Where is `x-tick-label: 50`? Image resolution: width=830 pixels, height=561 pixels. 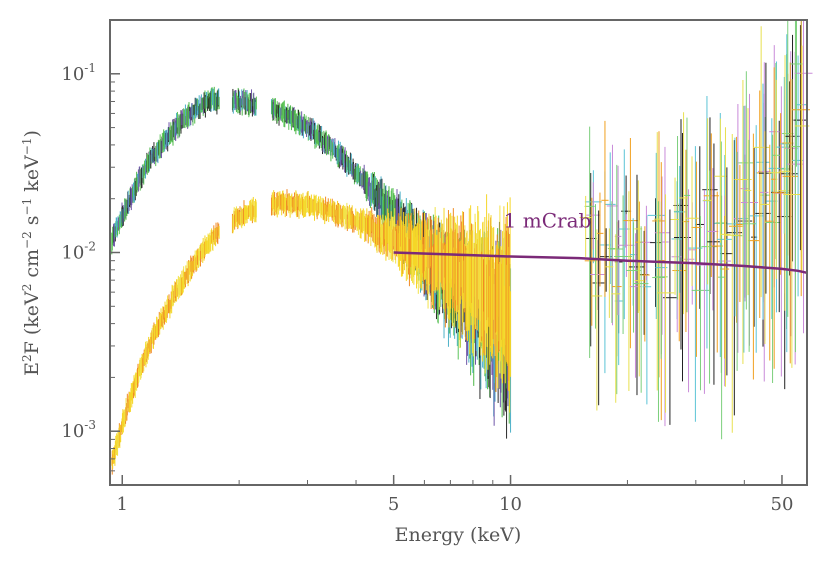 x-tick-label: 50 is located at coordinates (782, 504).